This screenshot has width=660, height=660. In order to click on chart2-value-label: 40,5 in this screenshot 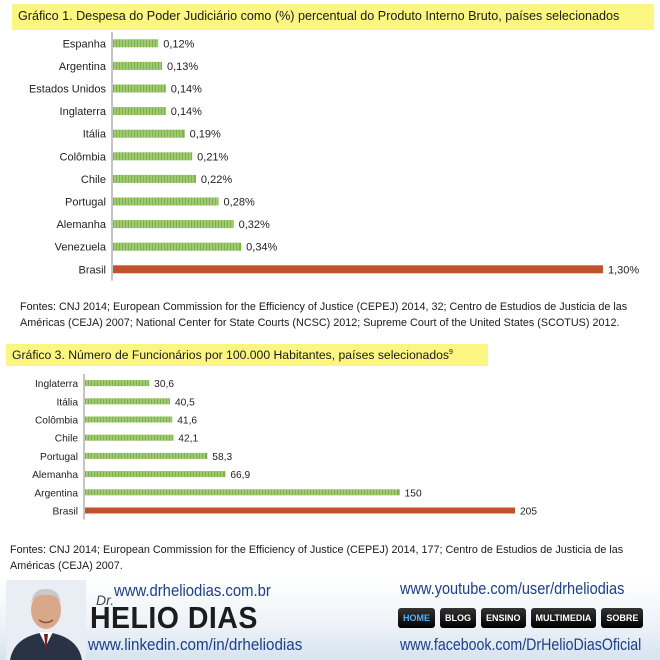, I will do `click(185, 402)`.